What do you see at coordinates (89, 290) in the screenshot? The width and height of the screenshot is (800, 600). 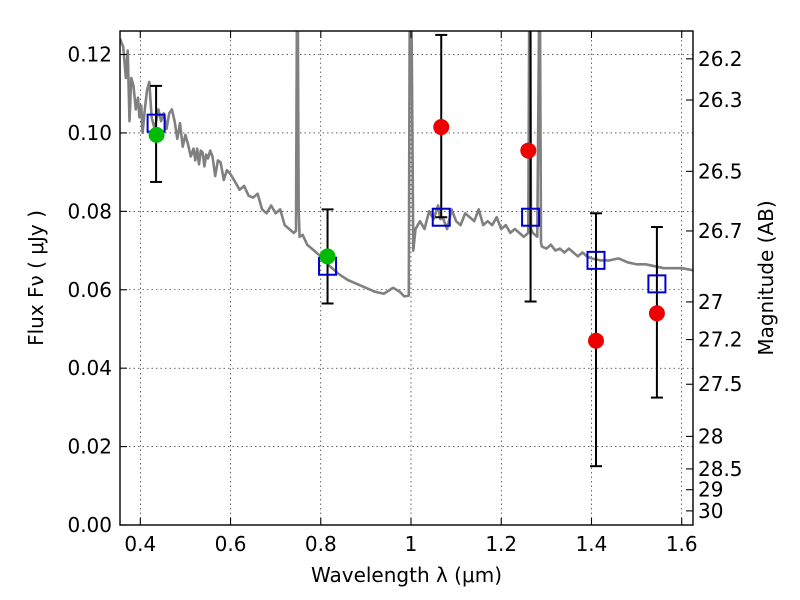 I see `y-tick-label: 0.06` at bounding box center [89, 290].